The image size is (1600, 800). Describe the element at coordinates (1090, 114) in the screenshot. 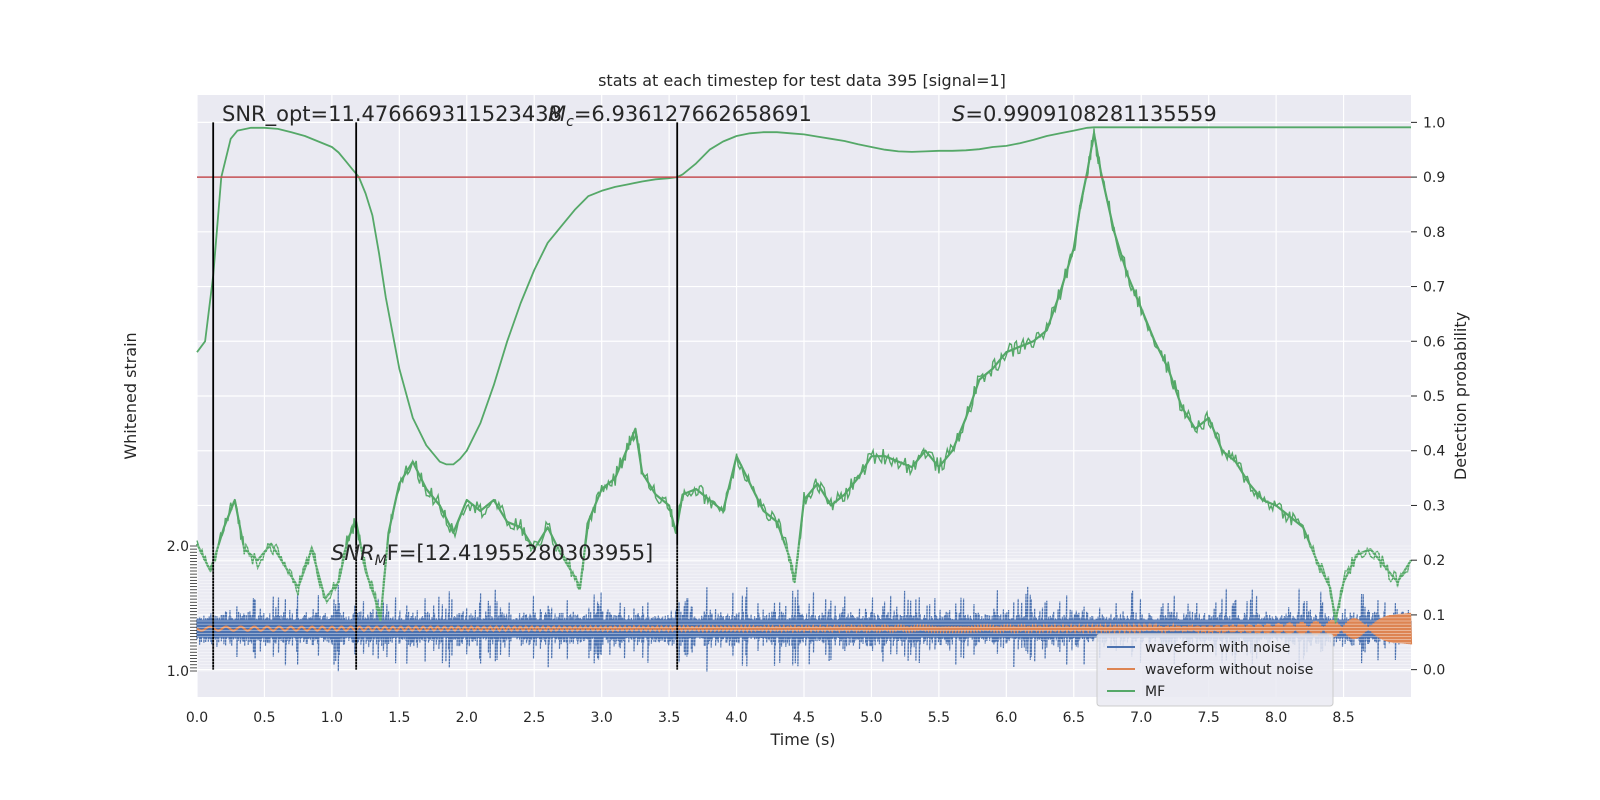

I see `annotation-score-value: =0.9909108281135559` at that location.